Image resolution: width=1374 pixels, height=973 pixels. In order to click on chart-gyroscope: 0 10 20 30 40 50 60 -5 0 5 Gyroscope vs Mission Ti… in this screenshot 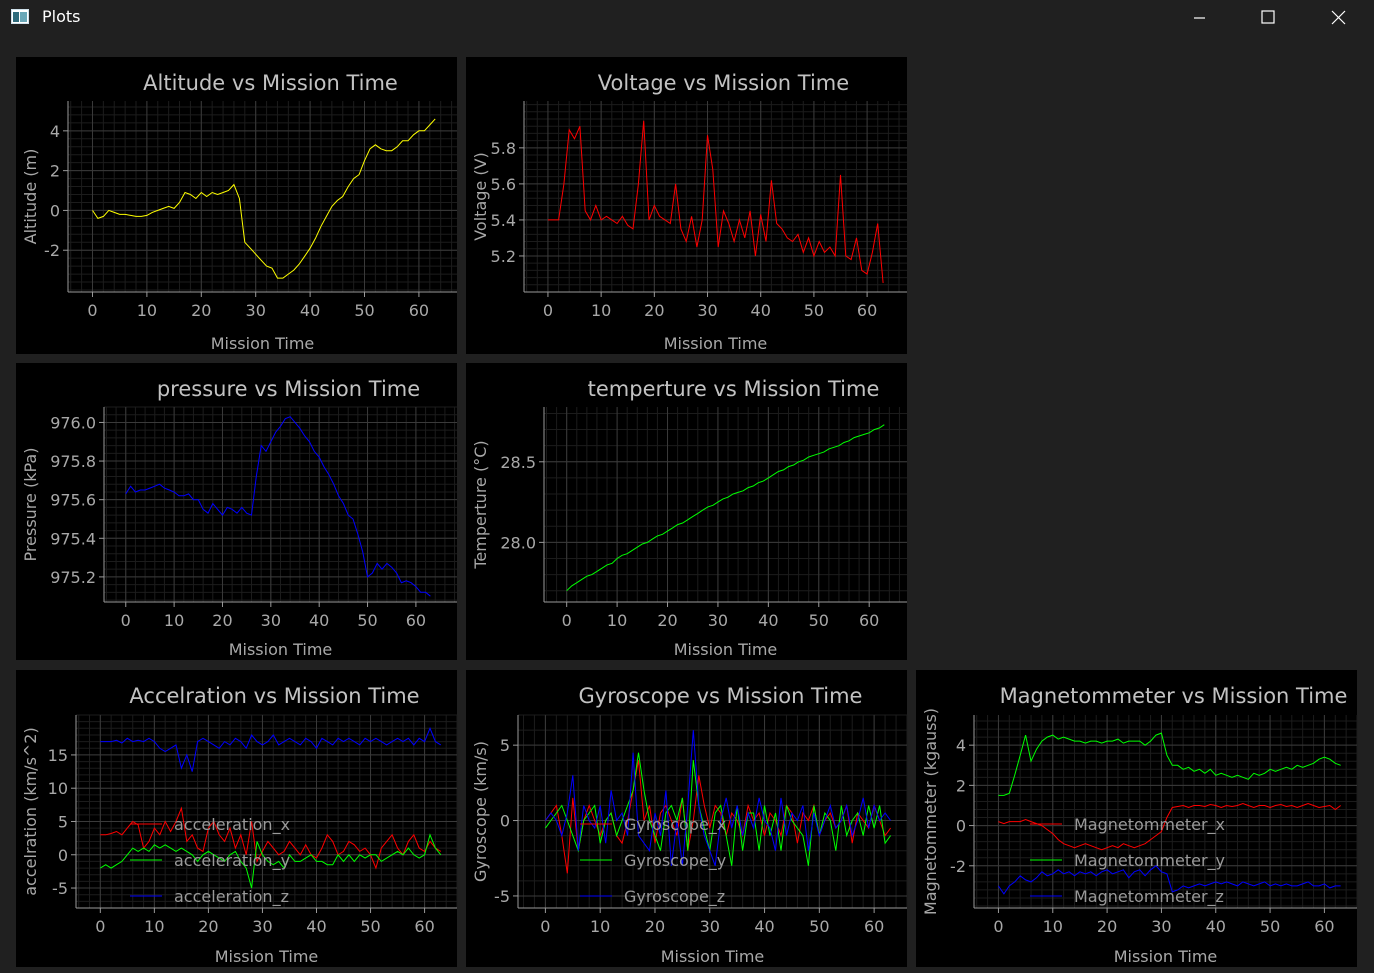, I will do `click(687, 818)`.